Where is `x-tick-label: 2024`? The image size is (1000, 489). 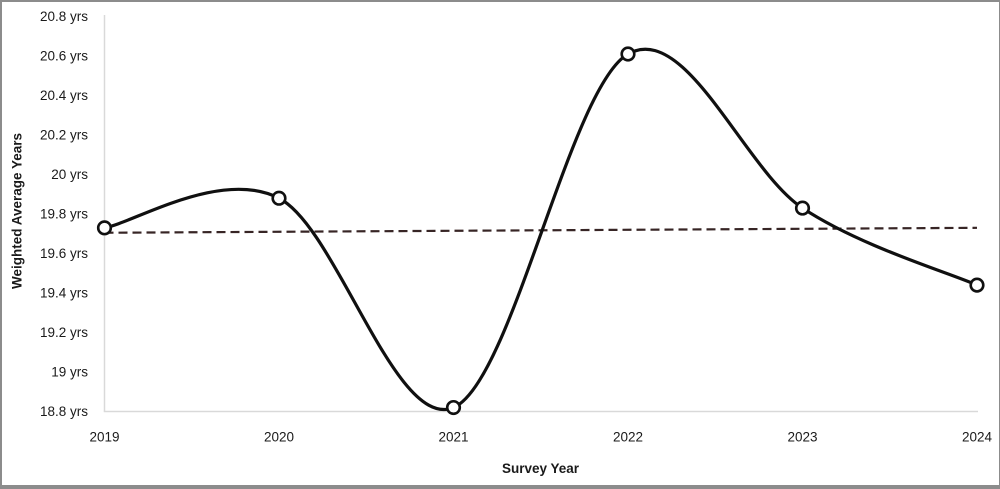 x-tick-label: 2024 is located at coordinates (977, 437).